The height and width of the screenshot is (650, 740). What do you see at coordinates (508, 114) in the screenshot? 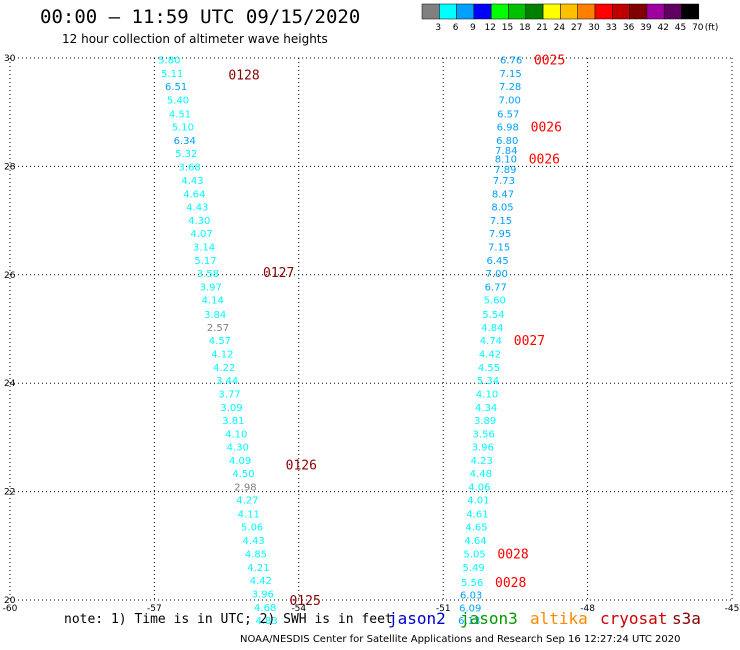
I see `data-point-label: 6.57` at bounding box center [508, 114].